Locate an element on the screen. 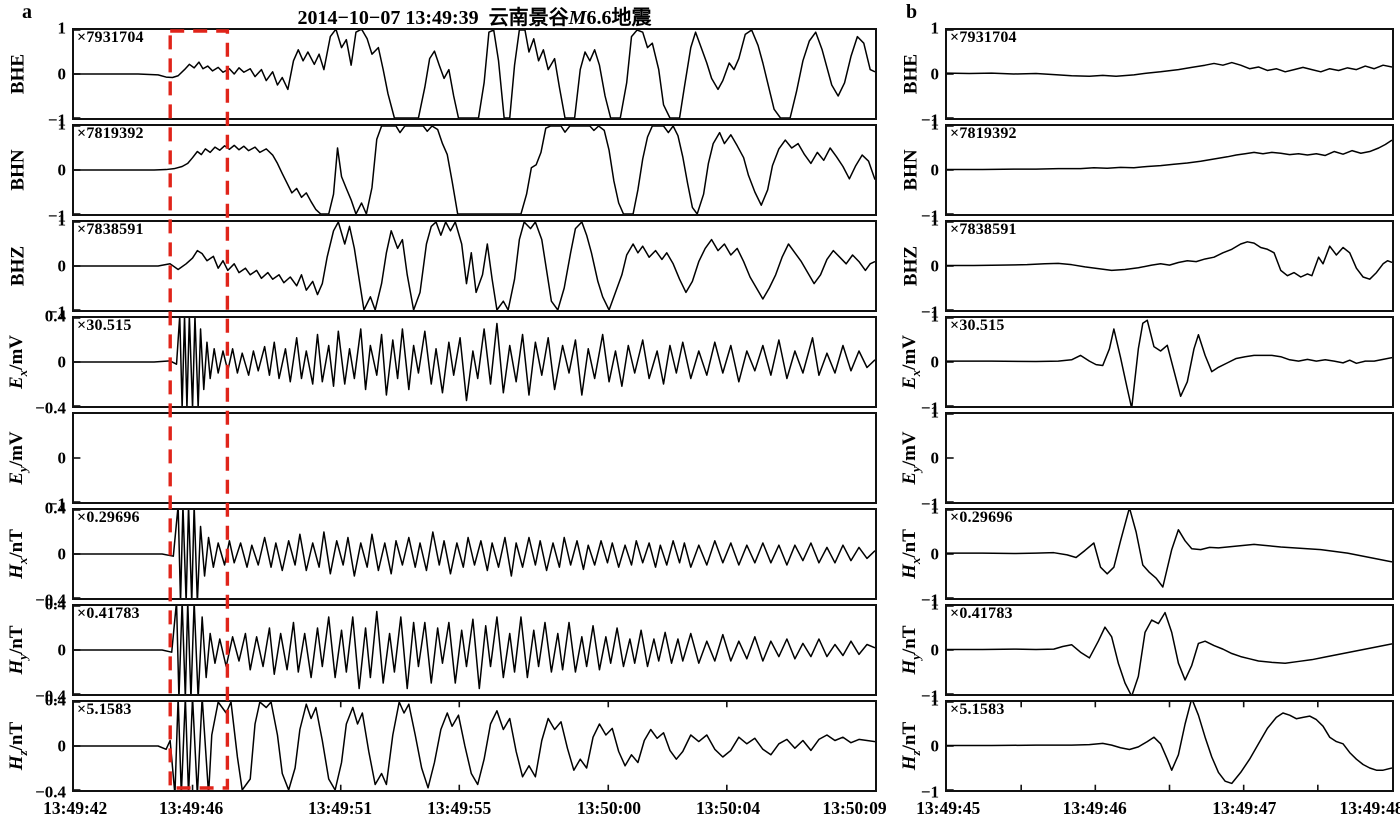 The width and height of the screenshot is (1400, 824). scale-factor-a-Hy: ×0.41783 is located at coordinates (108, 613).